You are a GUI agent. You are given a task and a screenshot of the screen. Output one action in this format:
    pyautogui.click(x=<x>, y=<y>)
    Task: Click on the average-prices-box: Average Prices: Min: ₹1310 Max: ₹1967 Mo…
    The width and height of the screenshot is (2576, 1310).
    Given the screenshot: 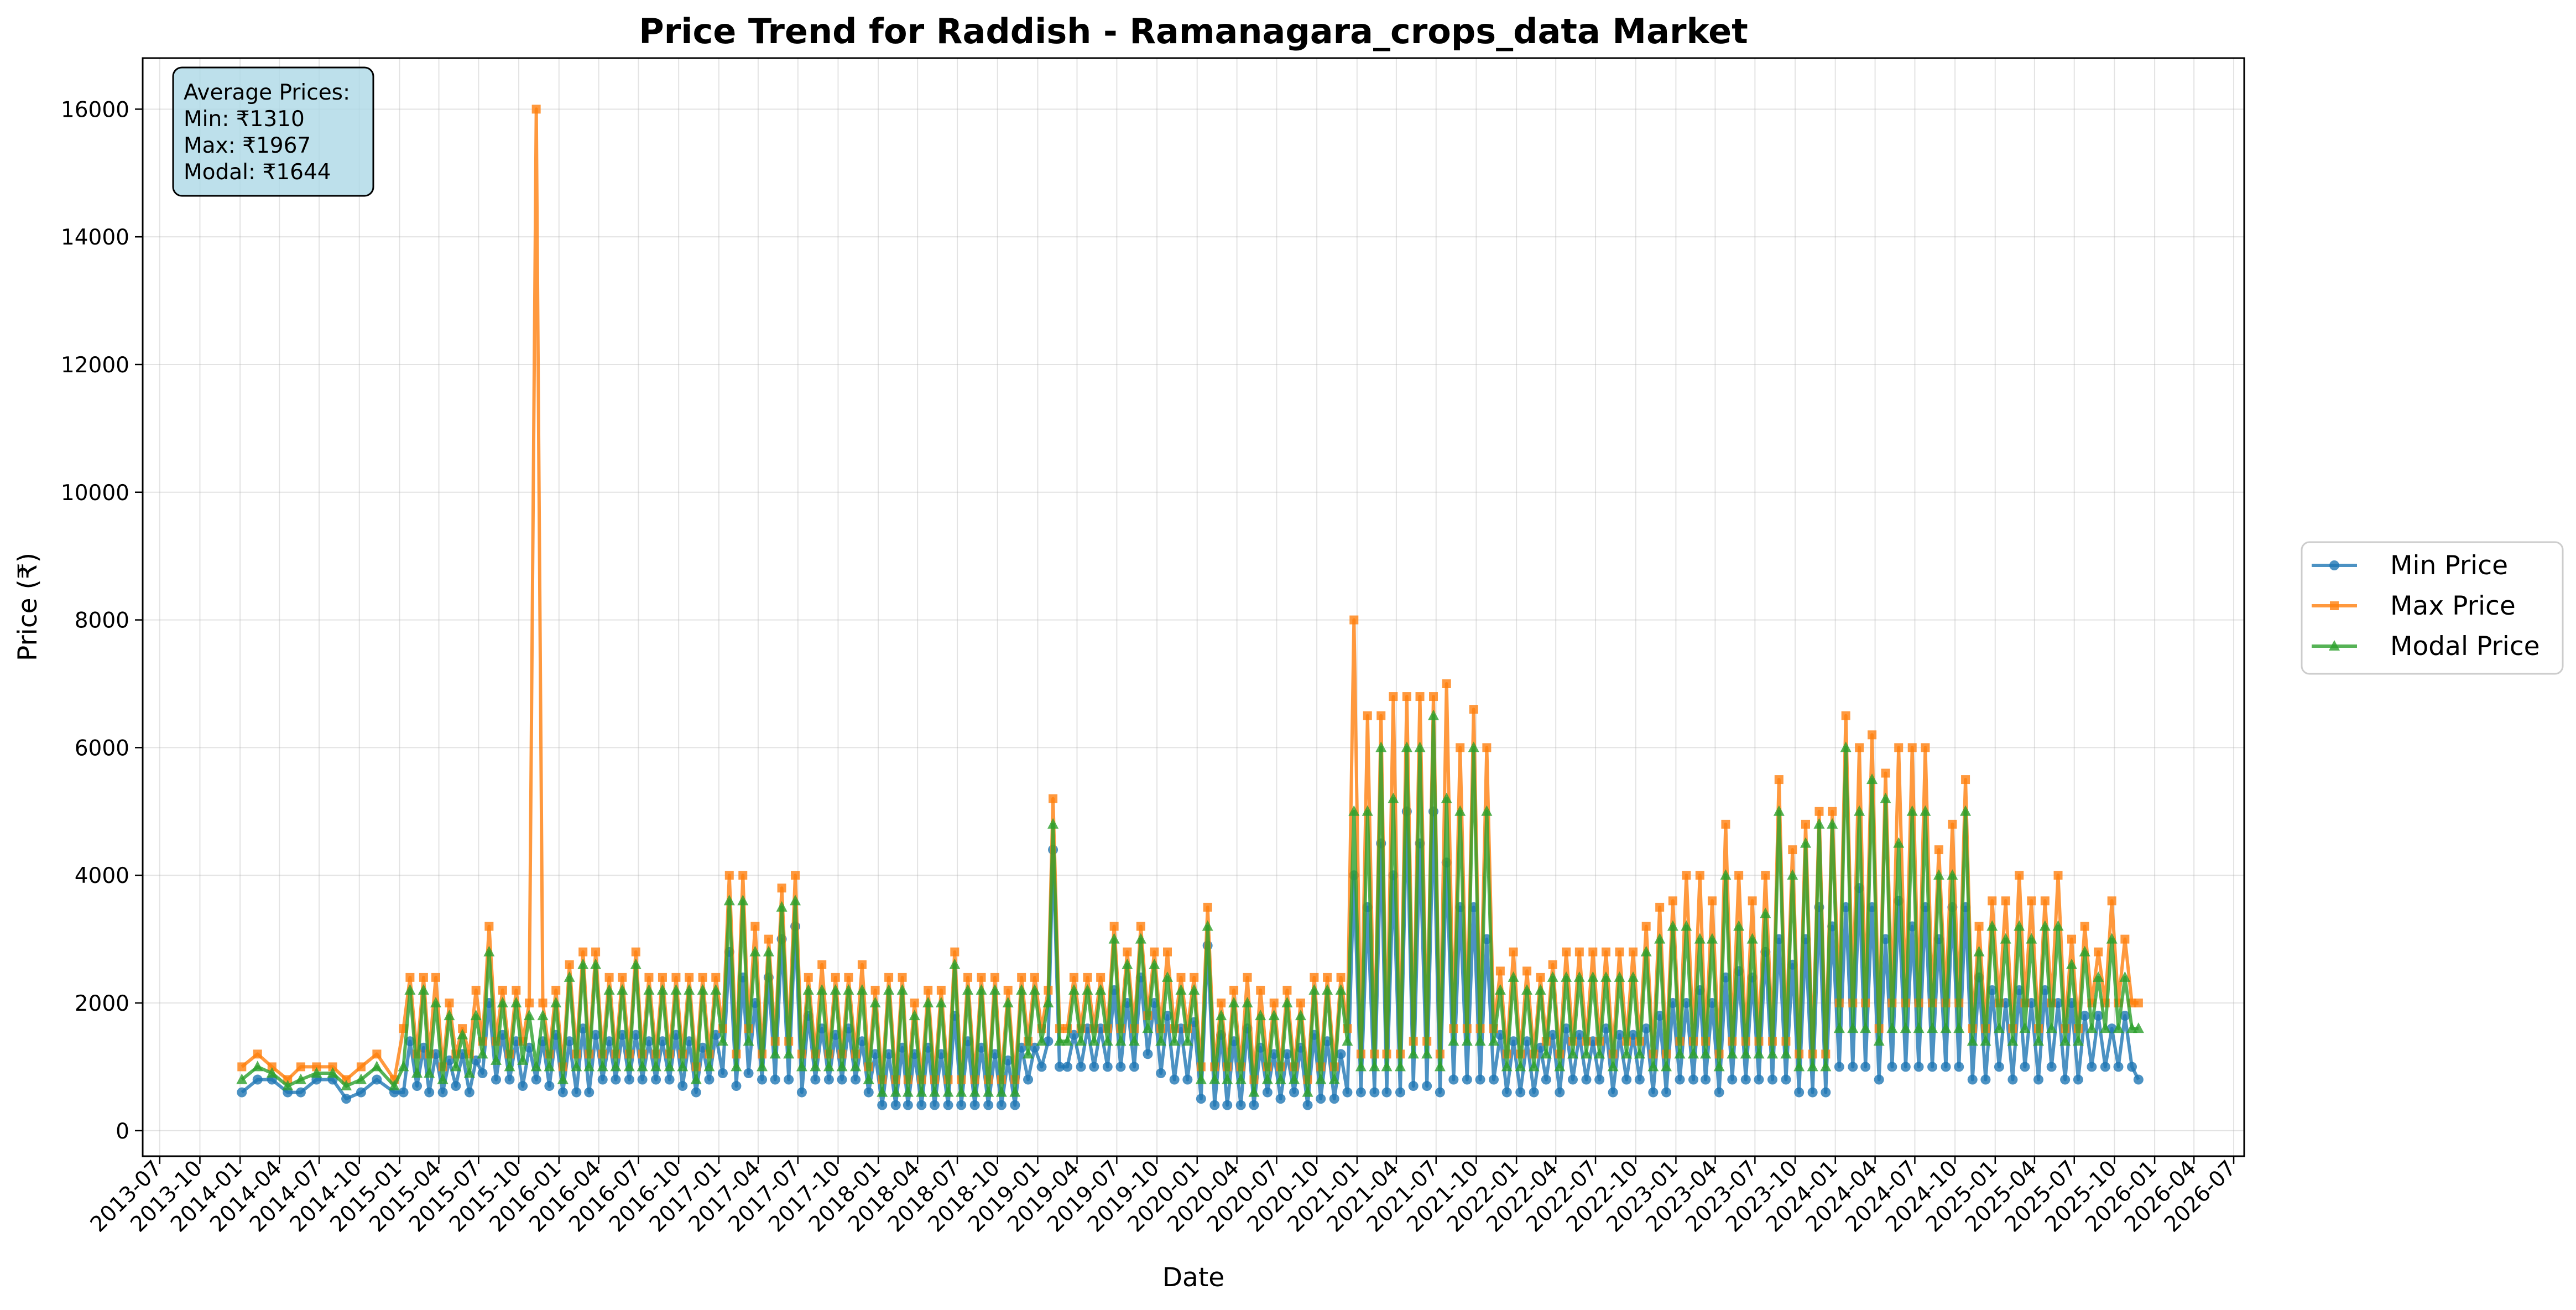 What is the action you would take?
    pyautogui.click(x=273, y=131)
    